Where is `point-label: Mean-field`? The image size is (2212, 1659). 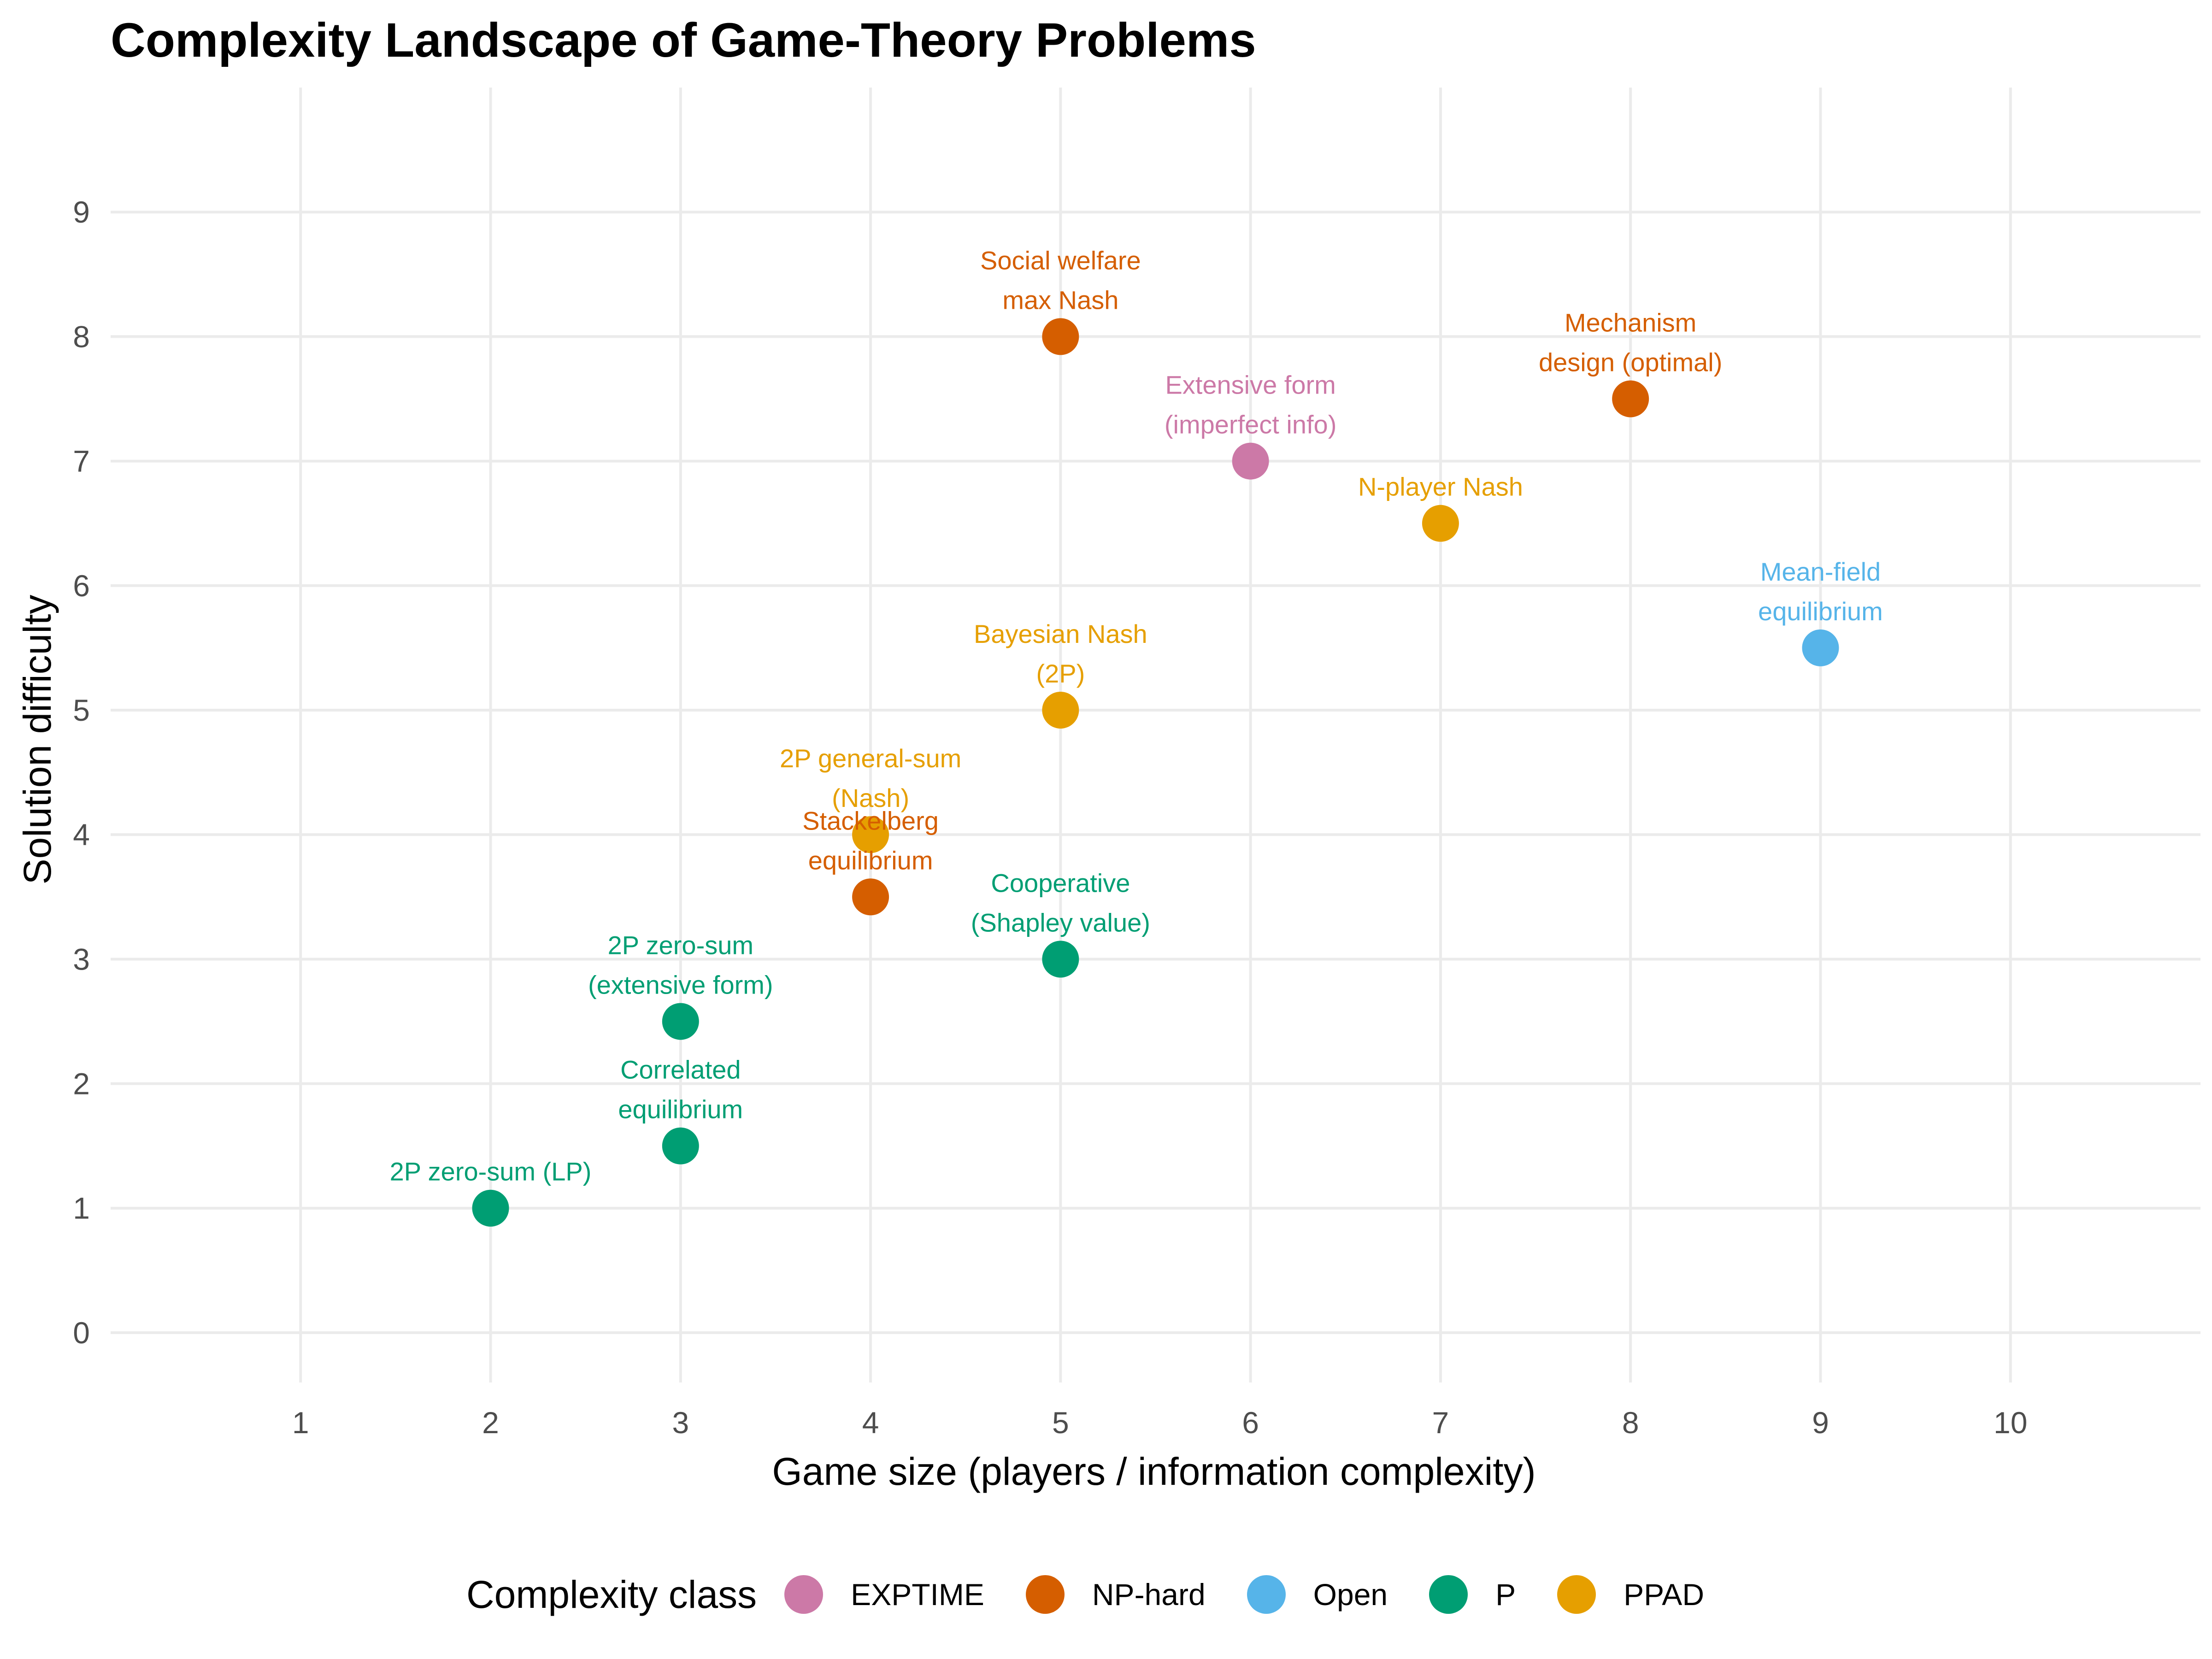 point-label: Mean-field is located at coordinates (1820, 571).